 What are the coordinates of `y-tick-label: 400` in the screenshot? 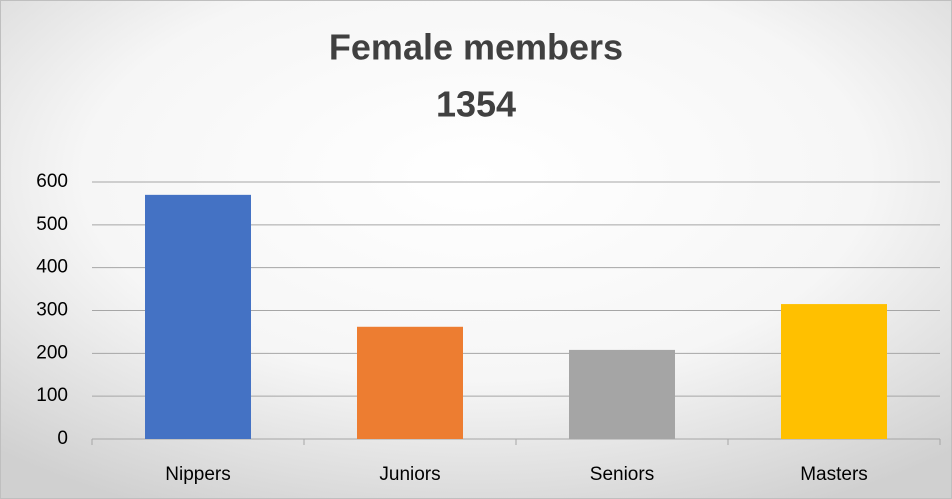 It's located at (52, 267).